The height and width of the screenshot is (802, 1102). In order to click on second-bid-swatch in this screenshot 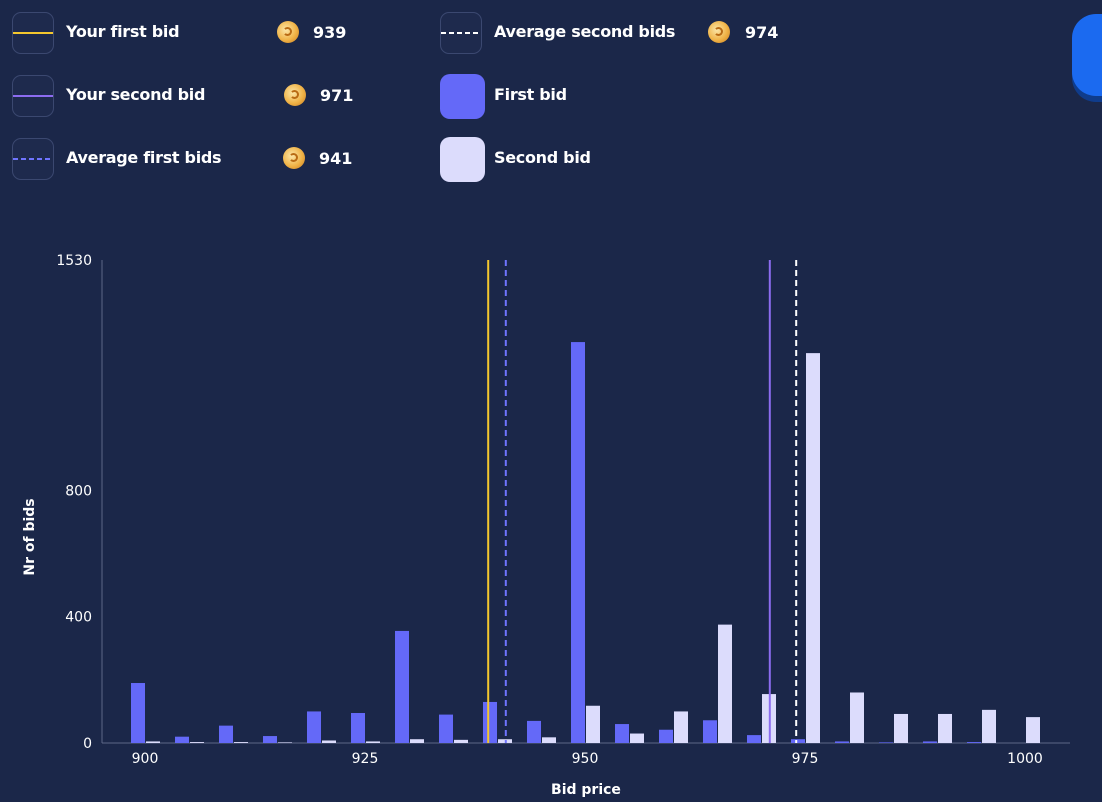, I will do `click(462, 159)`.